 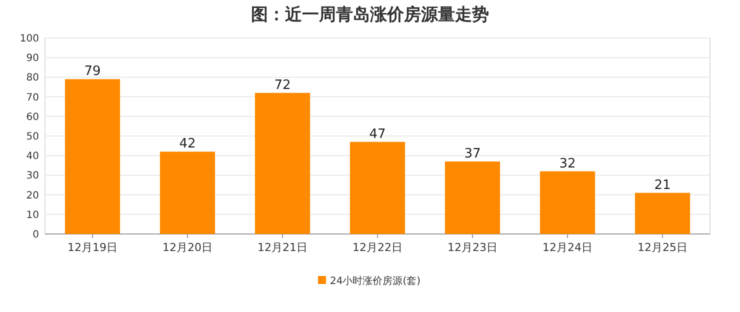 What do you see at coordinates (663, 247) in the screenshot?
I see `x-tick-label: 12月25日` at bounding box center [663, 247].